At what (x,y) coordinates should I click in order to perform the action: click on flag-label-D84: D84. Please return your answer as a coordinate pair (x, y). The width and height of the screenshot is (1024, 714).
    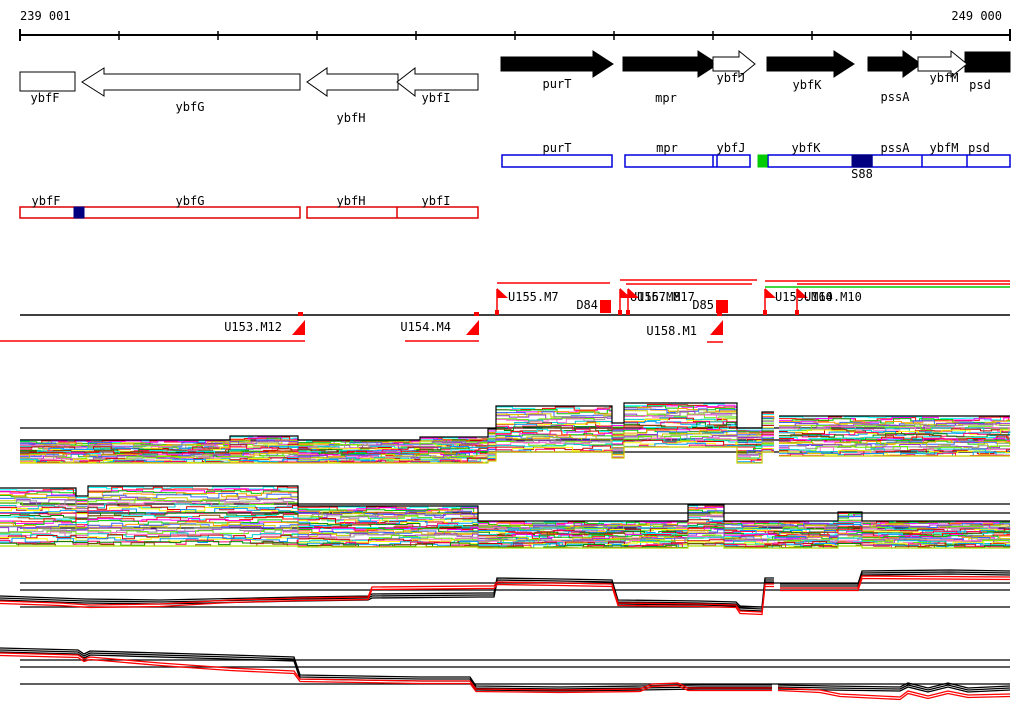
    Looking at the image, I should click on (587, 305).